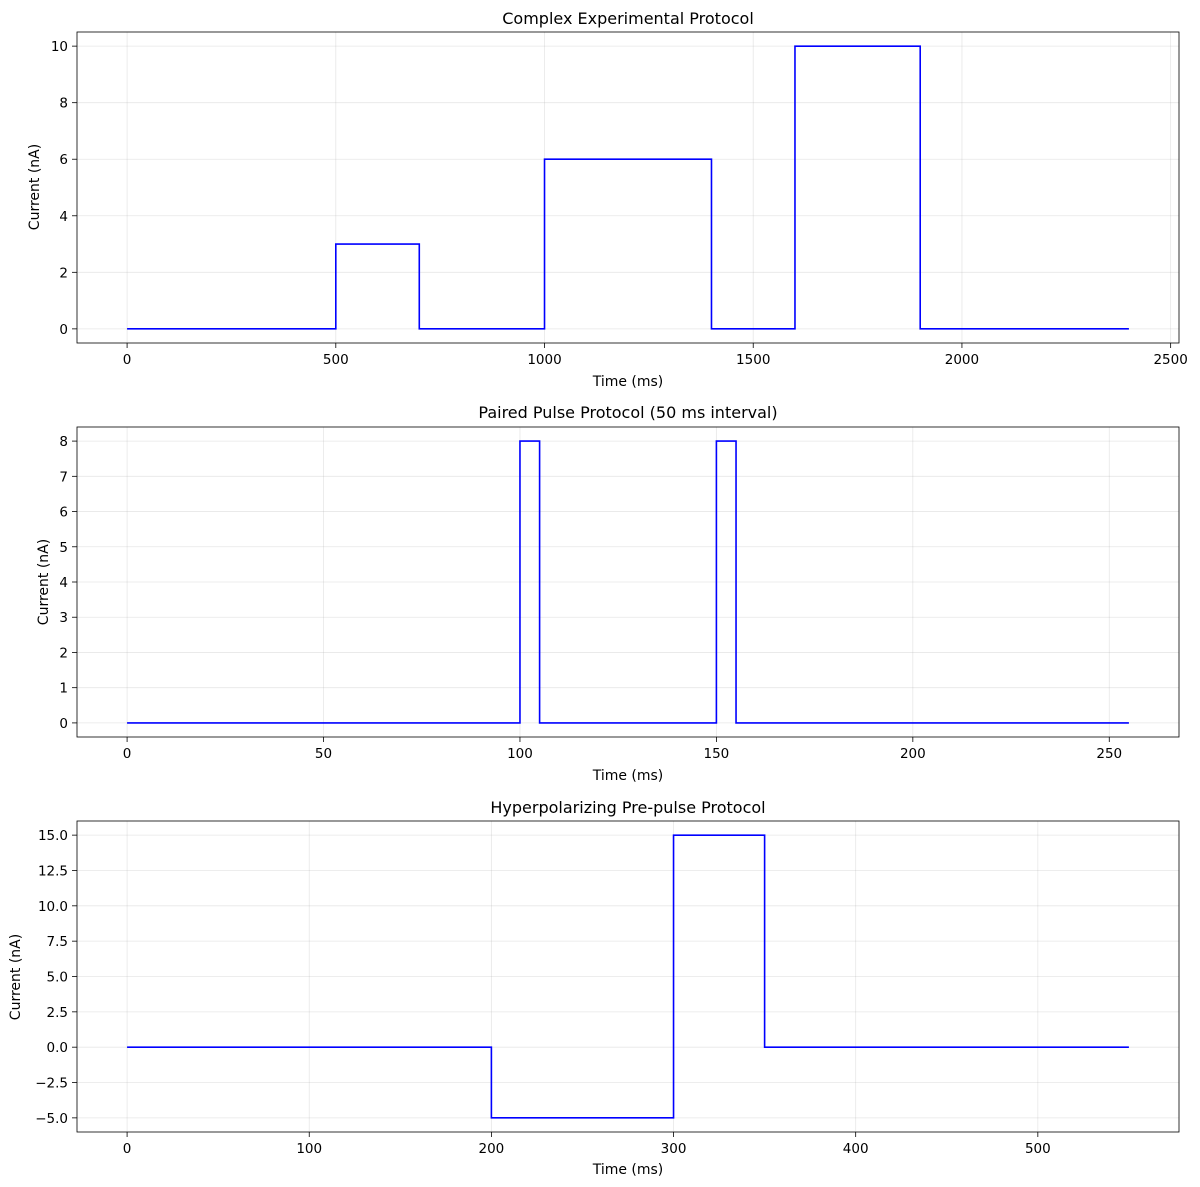  What do you see at coordinates (628, 18) in the screenshot?
I see `chart-title: Complex Experimental Protocol` at bounding box center [628, 18].